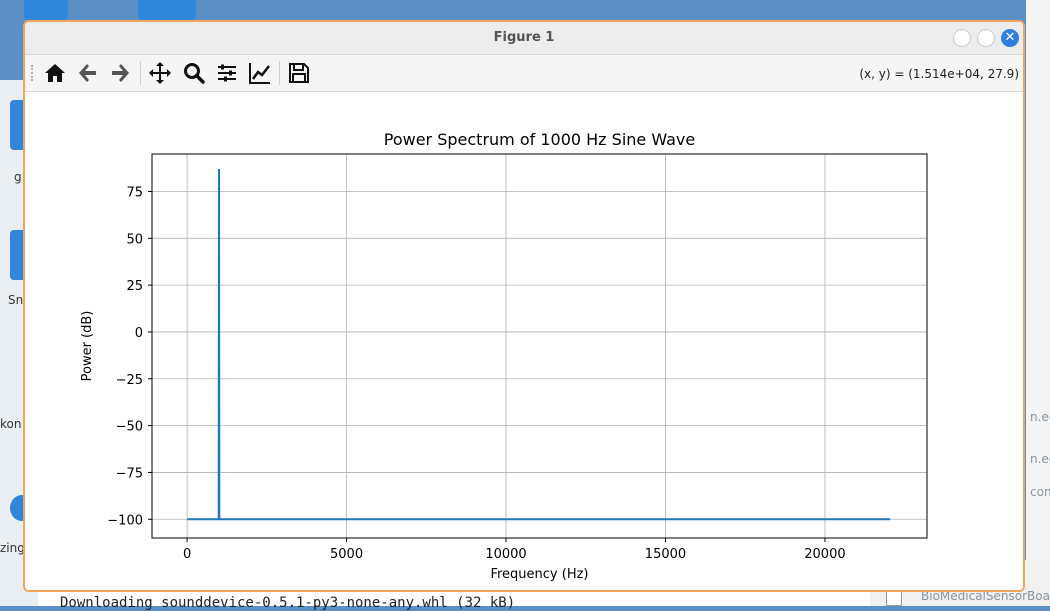  I want to click on y-tick-label: −50, so click(129, 427).